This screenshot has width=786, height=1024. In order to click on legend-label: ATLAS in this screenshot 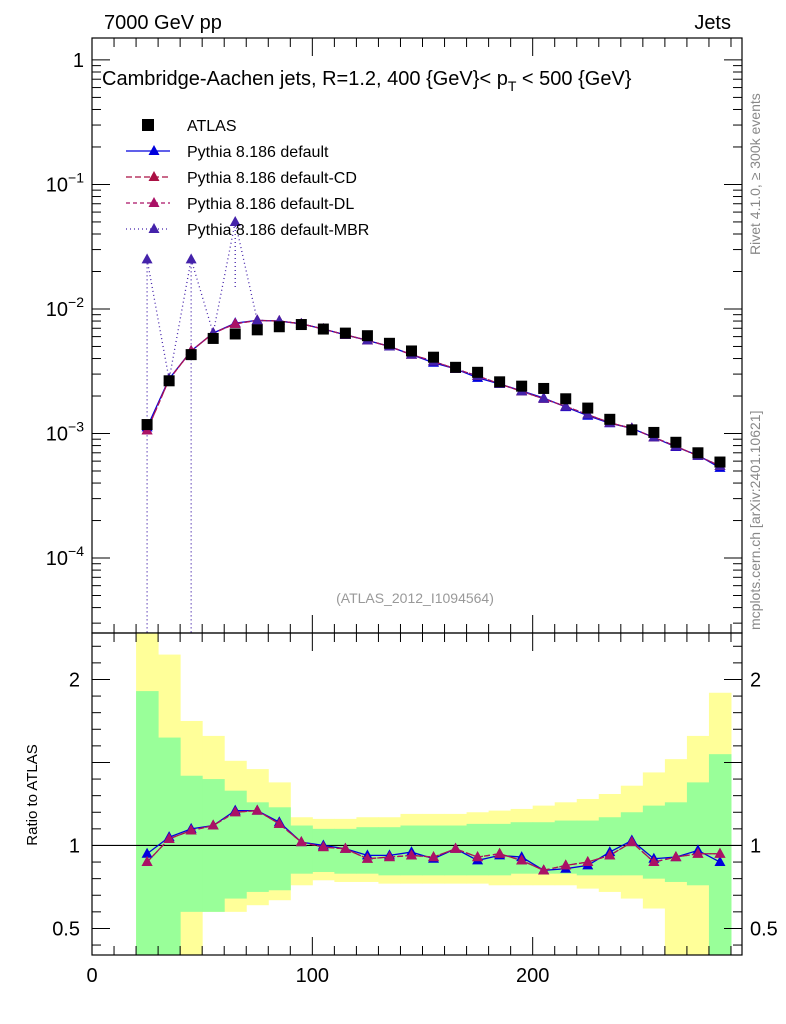, I will do `click(212, 126)`.